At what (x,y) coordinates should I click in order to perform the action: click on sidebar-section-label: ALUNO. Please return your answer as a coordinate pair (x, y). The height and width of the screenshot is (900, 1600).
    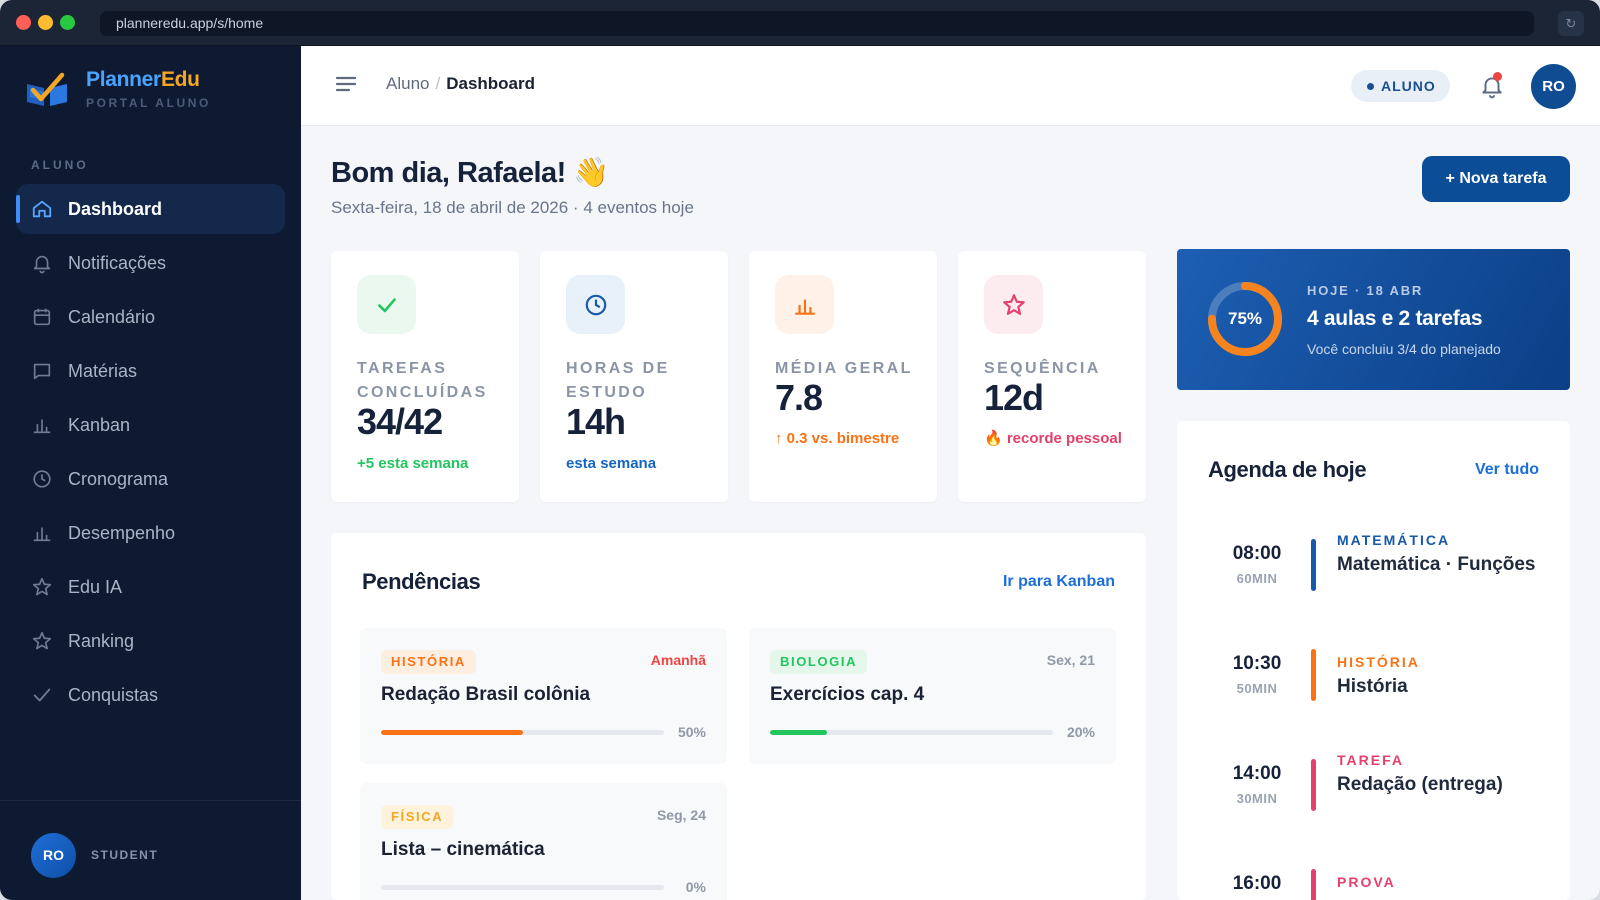
    Looking at the image, I should click on (60, 165).